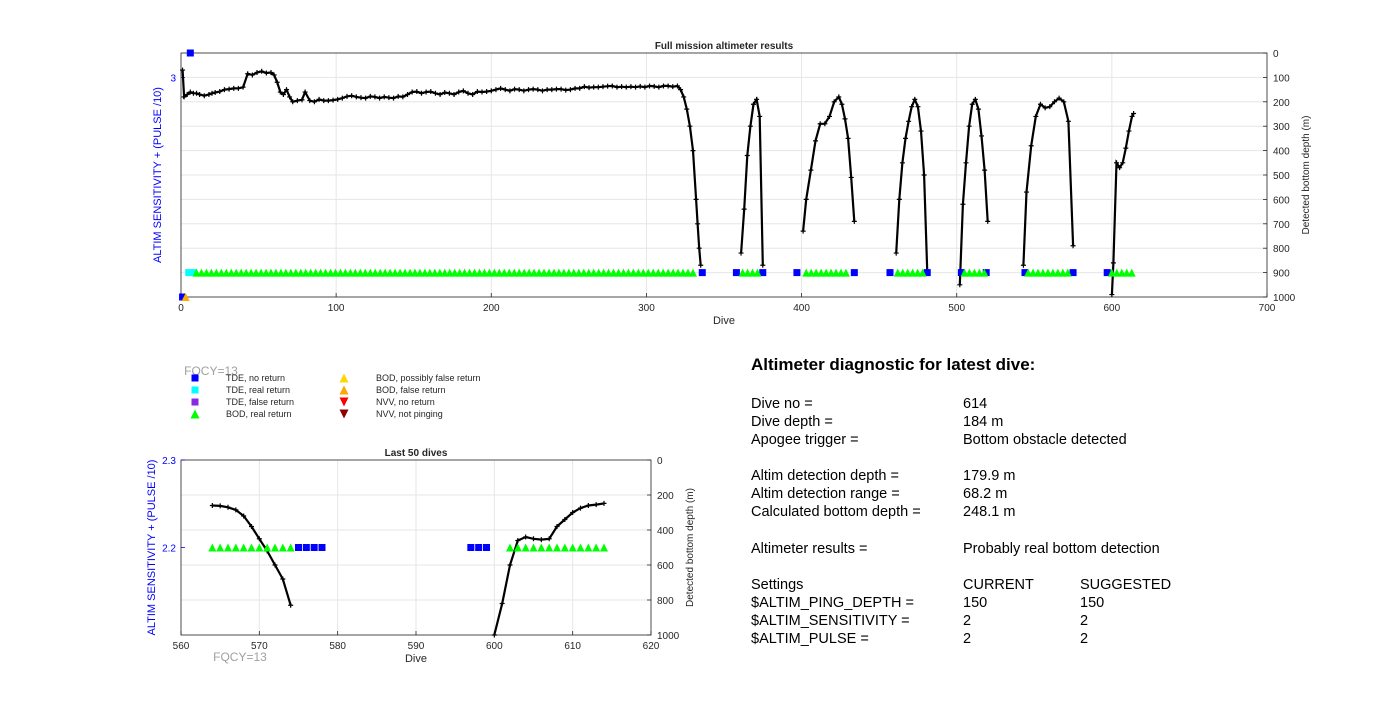 This screenshot has height=713, width=1400. Describe the element at coordinates (572, 646) in the screenshot. I see `x-tick-label: 610` at that location.